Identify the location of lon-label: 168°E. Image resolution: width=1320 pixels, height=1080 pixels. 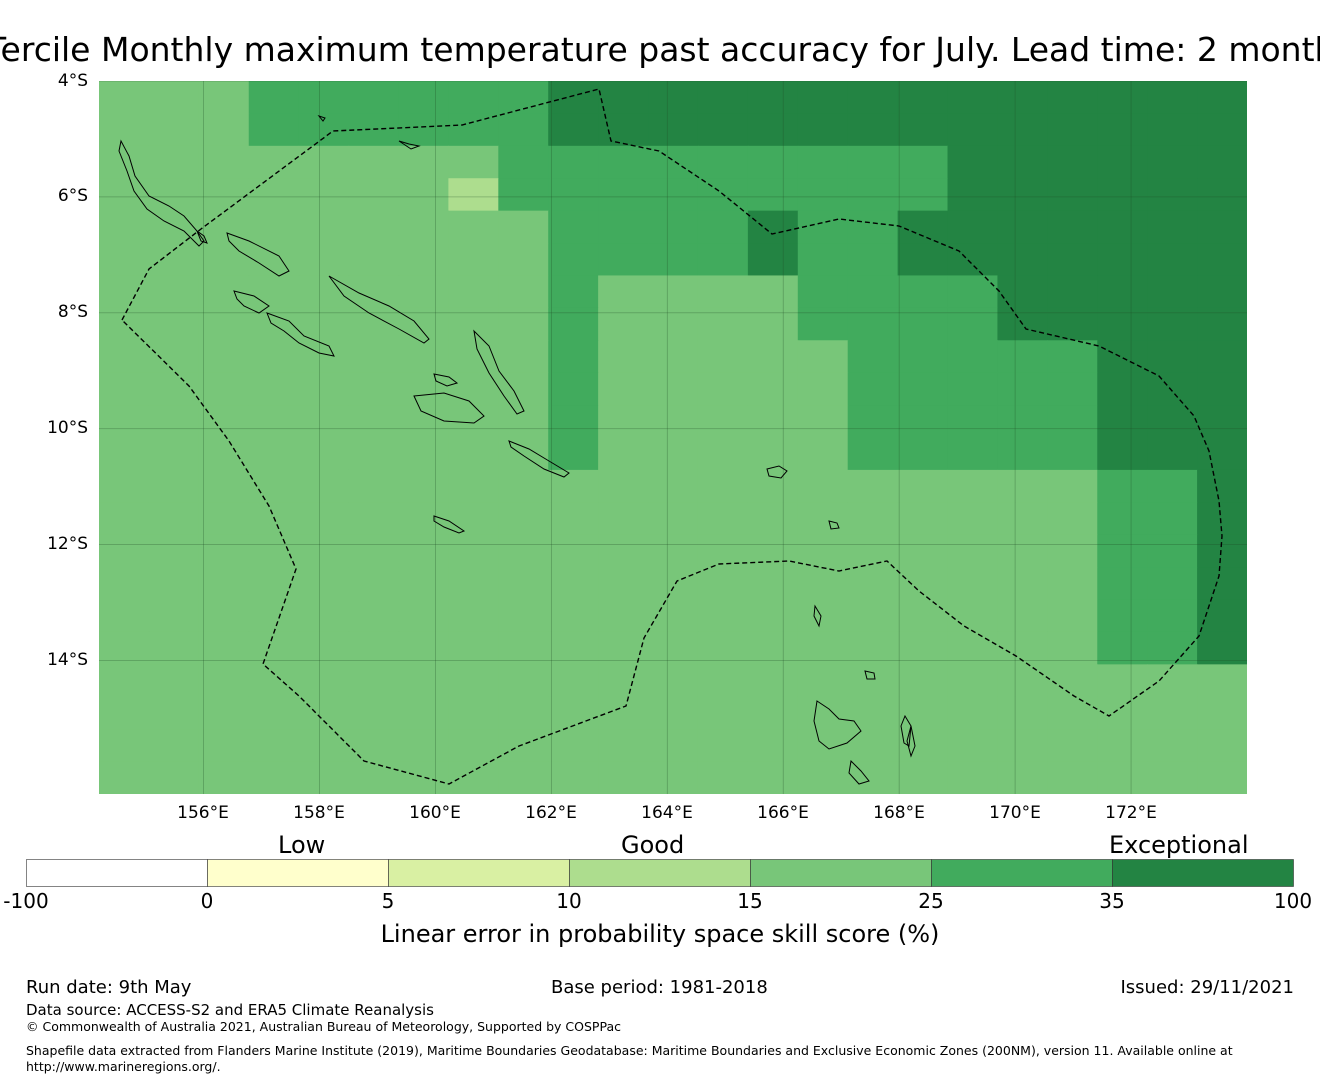
(899, 813).